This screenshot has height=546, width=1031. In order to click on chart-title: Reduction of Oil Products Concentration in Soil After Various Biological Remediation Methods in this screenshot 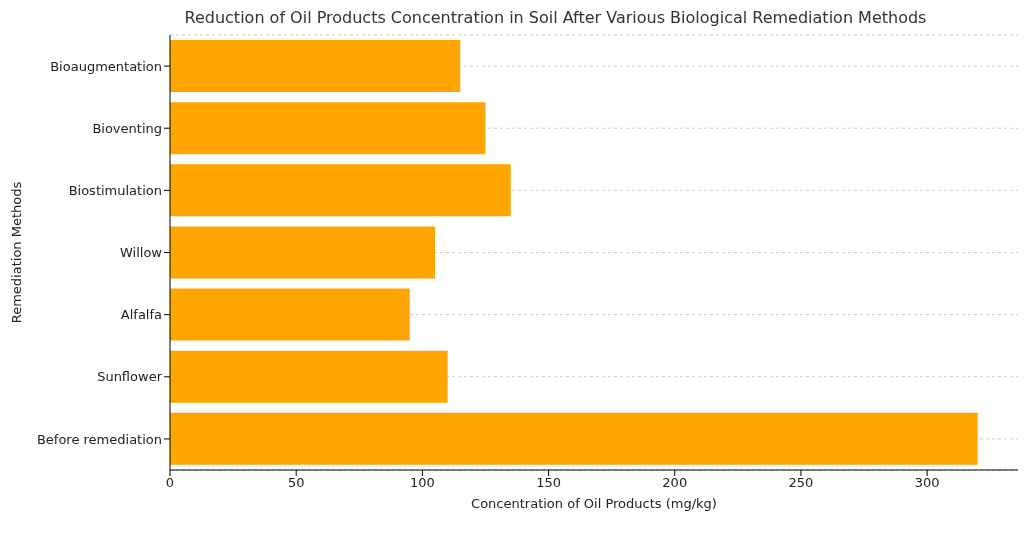, I will do `click(555, 18)`.